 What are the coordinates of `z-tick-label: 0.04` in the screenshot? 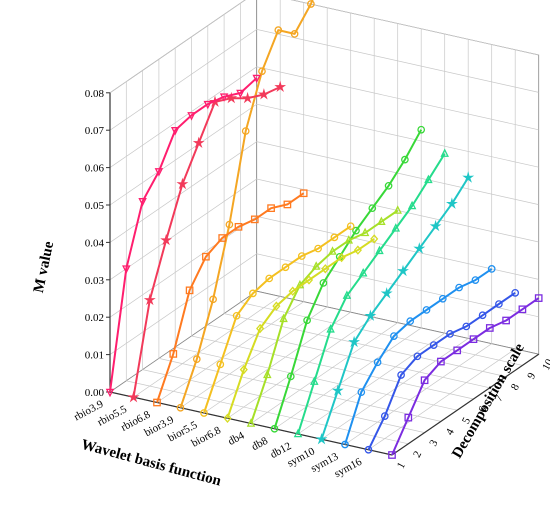 It's located at (95, 243).